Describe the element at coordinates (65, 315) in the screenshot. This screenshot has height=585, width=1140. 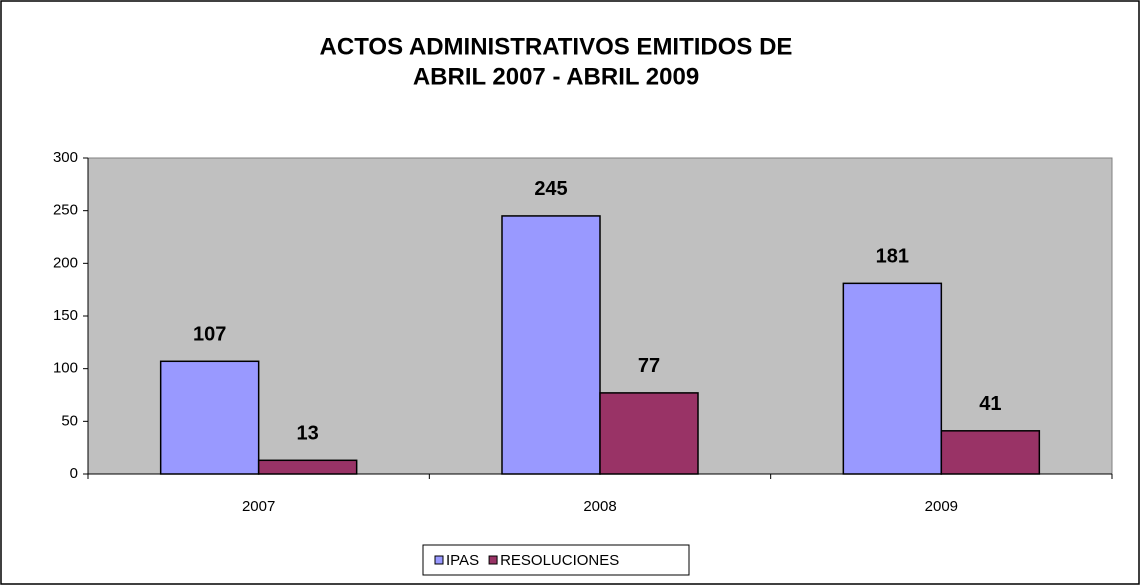
I see `y-tick-label: 150` at that location.